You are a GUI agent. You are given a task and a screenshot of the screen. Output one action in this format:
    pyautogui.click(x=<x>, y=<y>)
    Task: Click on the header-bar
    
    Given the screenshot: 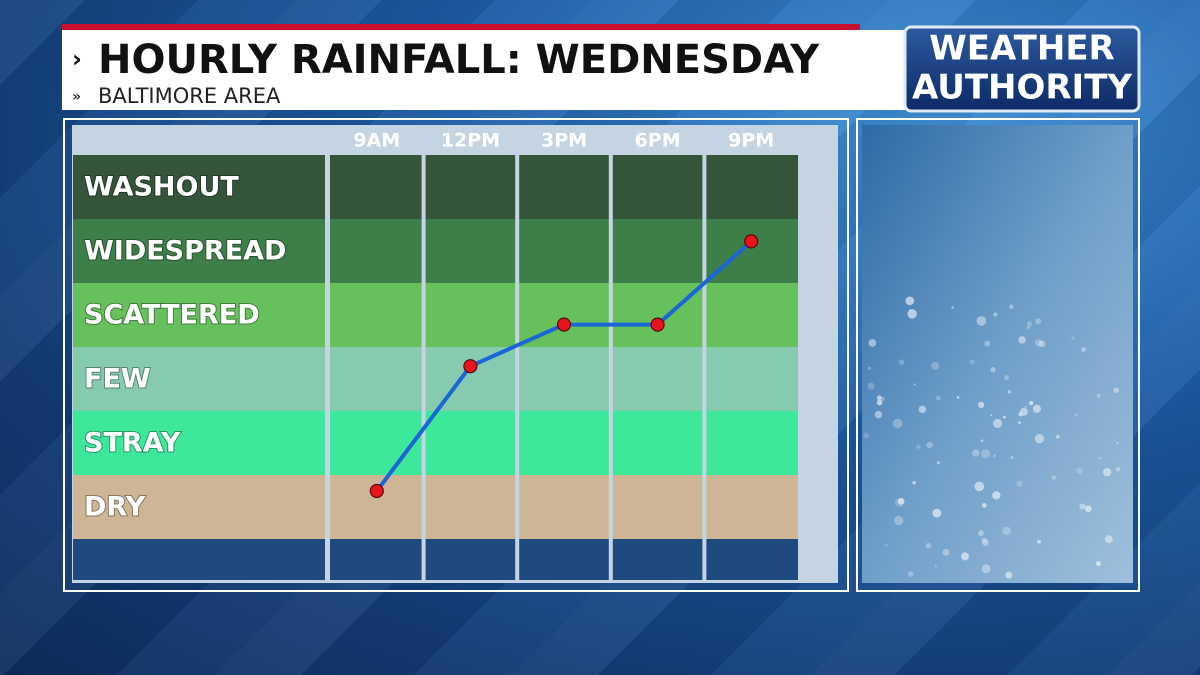 What is the action you would take?
    pyautogui.click(x=486, y=70)
    